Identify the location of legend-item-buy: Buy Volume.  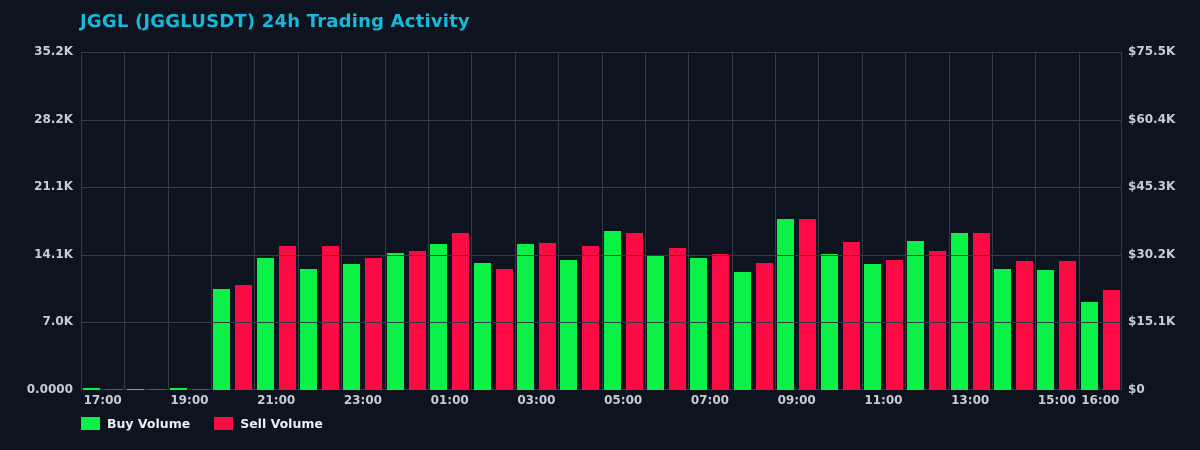
(135, 423).